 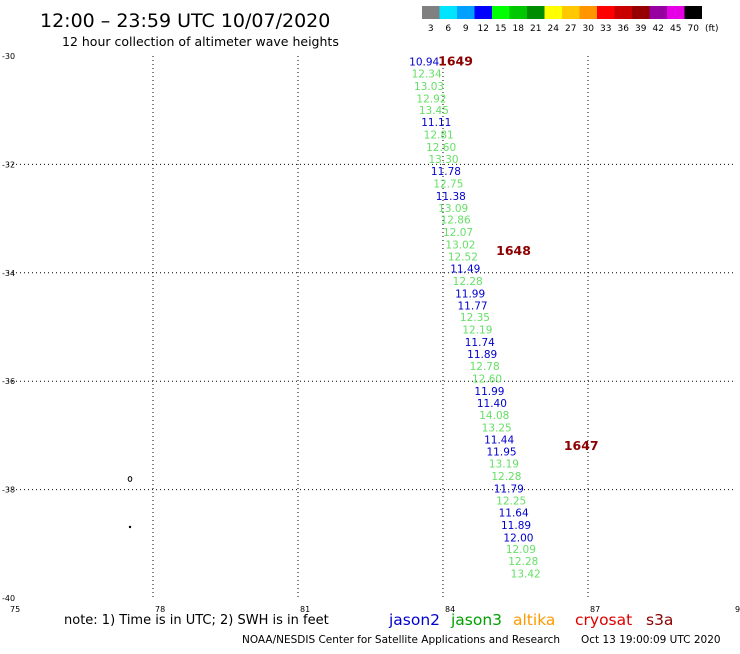 I want to click on swh-value: 11.40, so click(x=492, y=404).